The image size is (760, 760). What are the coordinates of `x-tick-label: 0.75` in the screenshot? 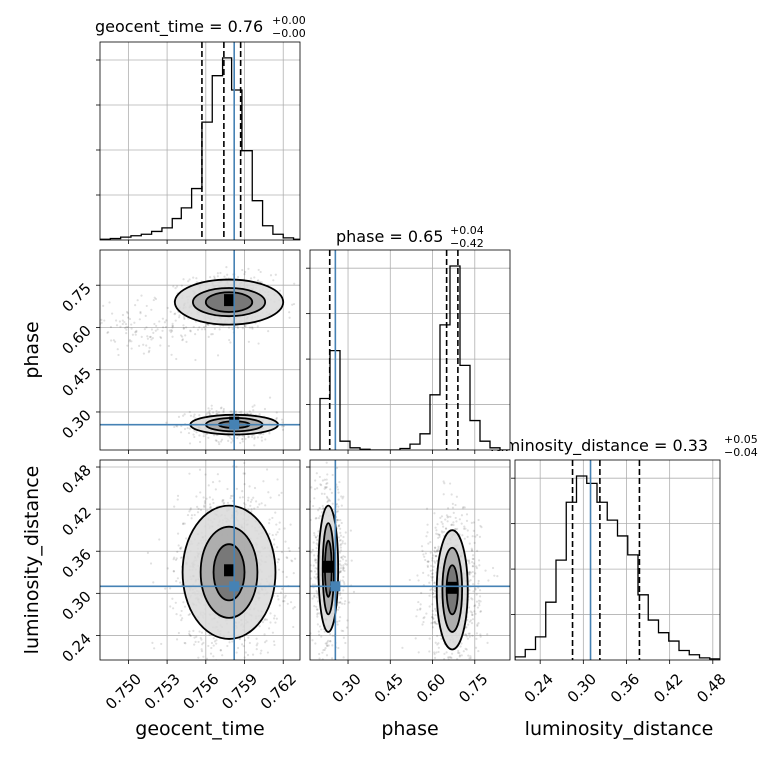 It's located at (473, 688).